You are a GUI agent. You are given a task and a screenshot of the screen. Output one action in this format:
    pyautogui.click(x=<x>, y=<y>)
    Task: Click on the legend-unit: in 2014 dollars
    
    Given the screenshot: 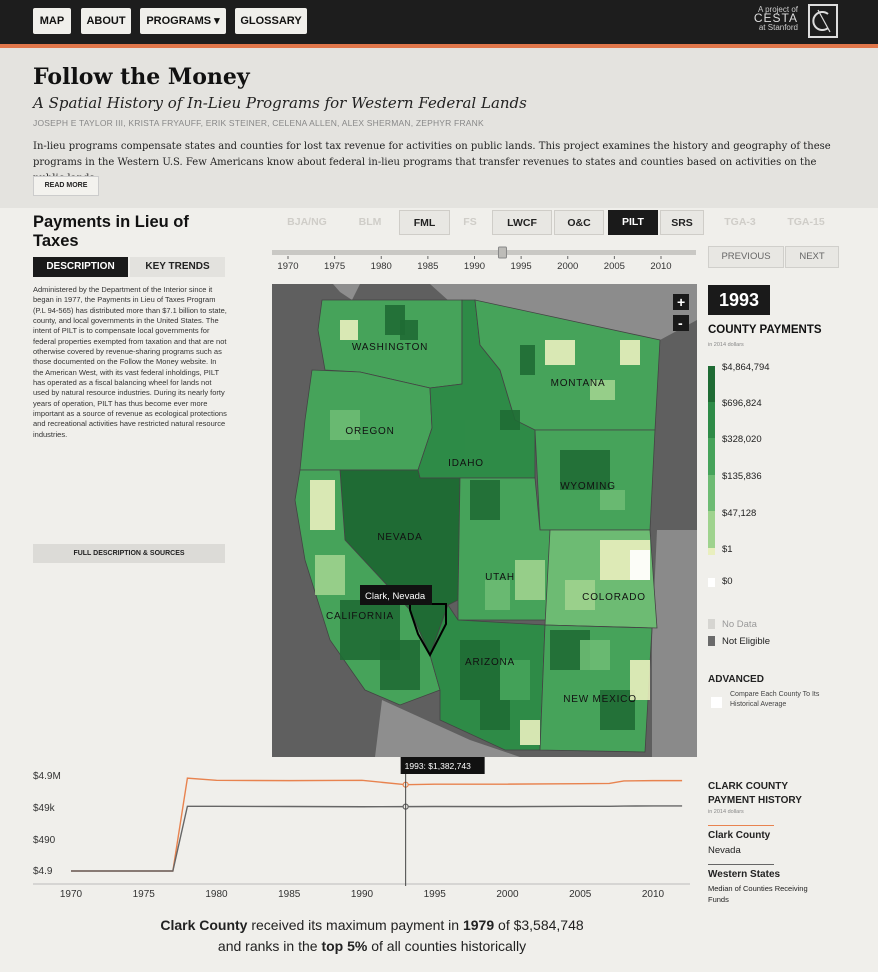 What is the action you would take?
    pyautogui.click(x=726, y=345)
    